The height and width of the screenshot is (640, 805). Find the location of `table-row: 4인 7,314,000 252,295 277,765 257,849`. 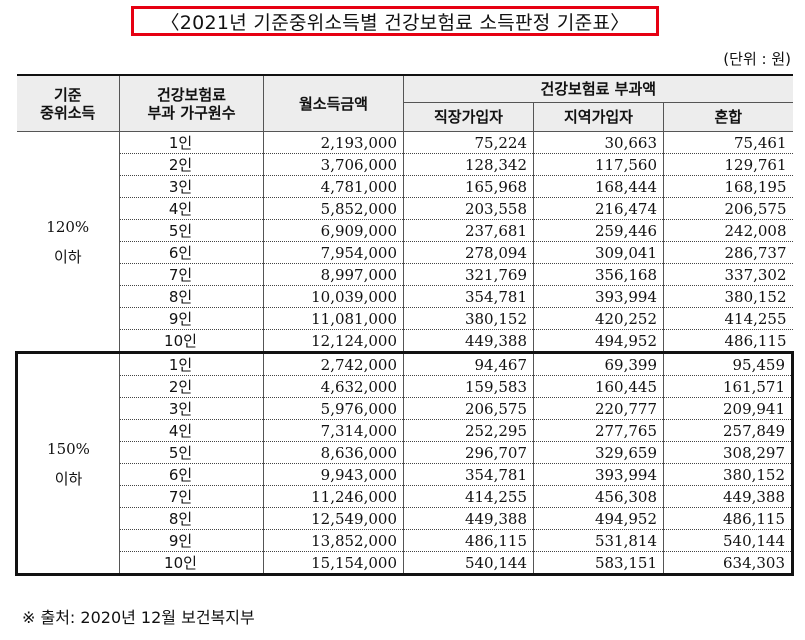

table-row: 4인 7,314,000 252,295 277,765 257,849 is located at coordinates (406, 430).